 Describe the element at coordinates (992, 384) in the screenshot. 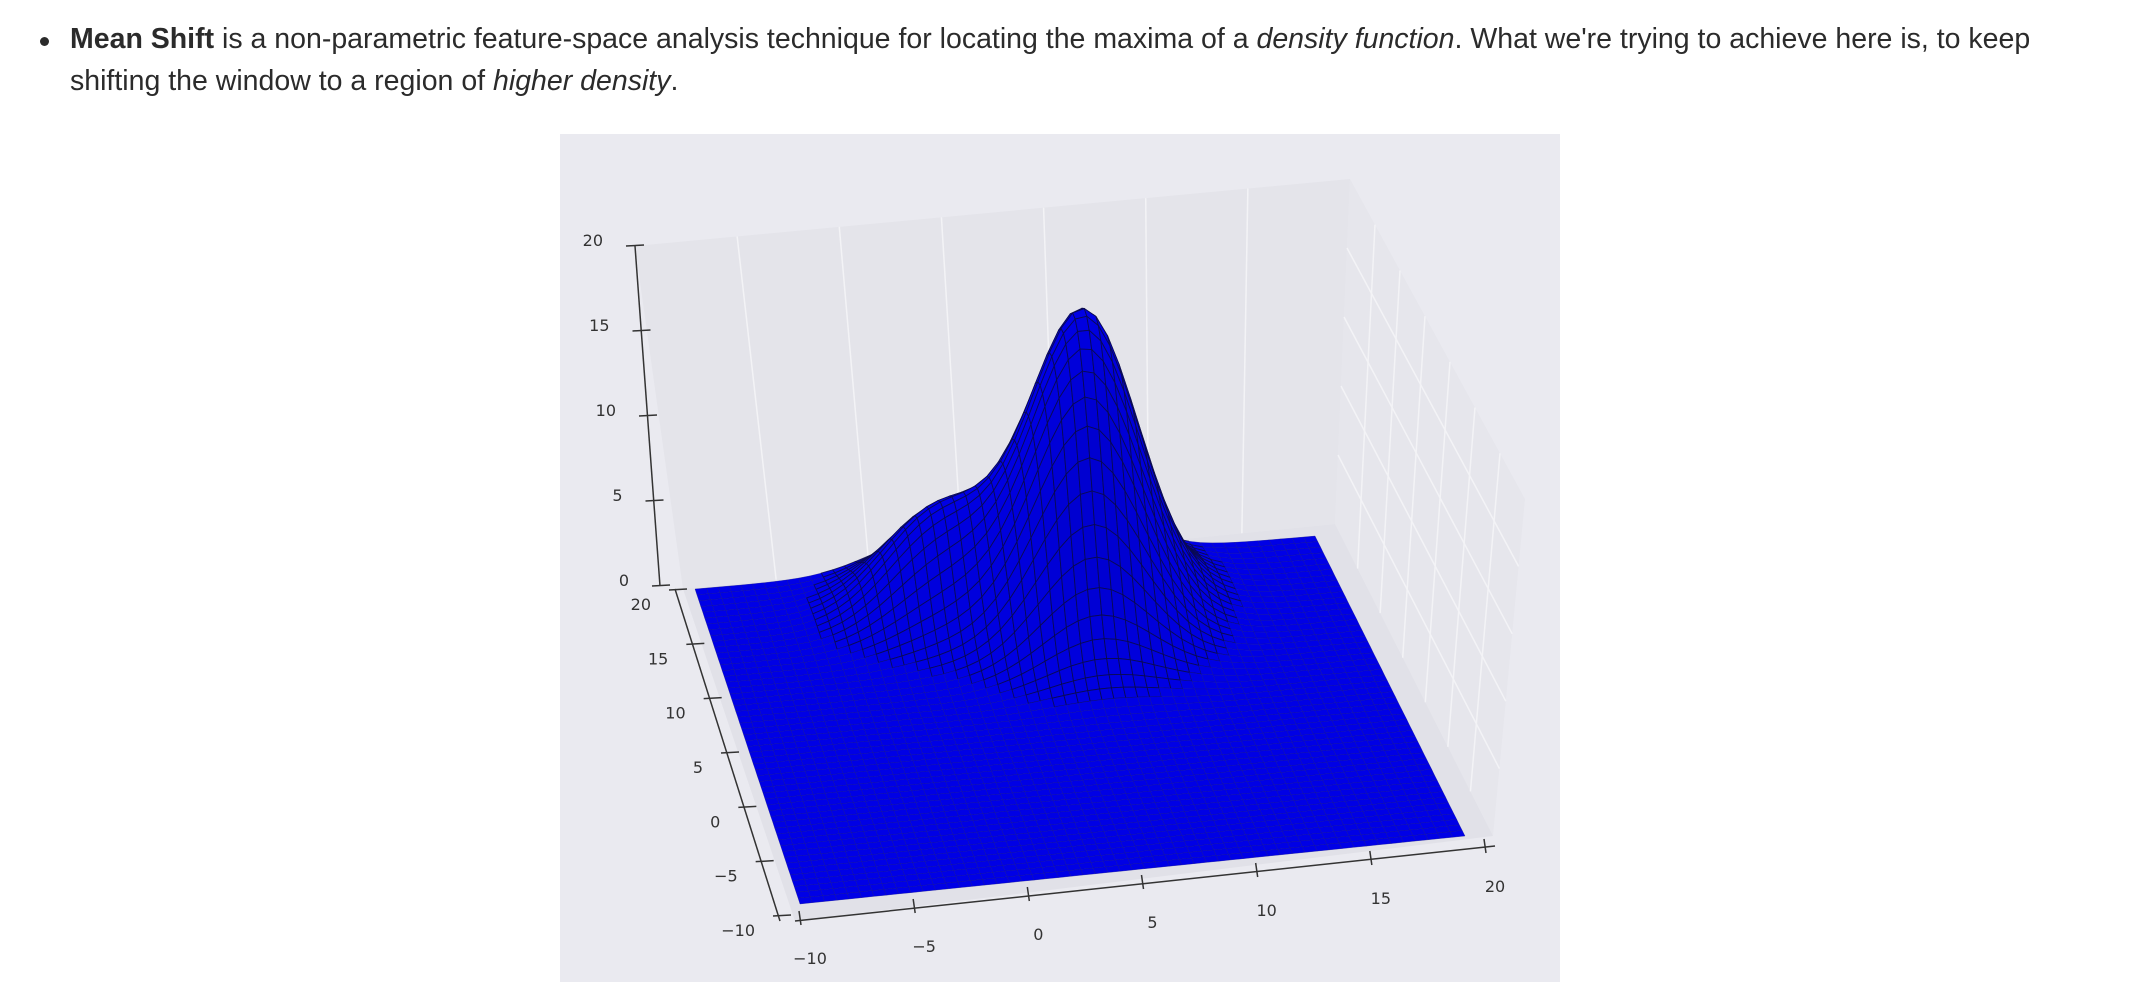

I see `back-pane` at that location.